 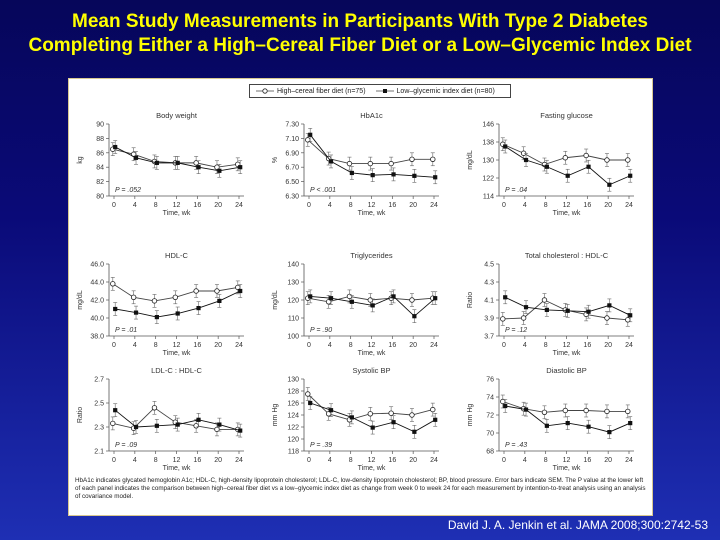 What do you see at coordinates (218, 205) in the screenshot?
I see `chart-body-weight-xtick-label: 20` at bounding box center [218, 205].